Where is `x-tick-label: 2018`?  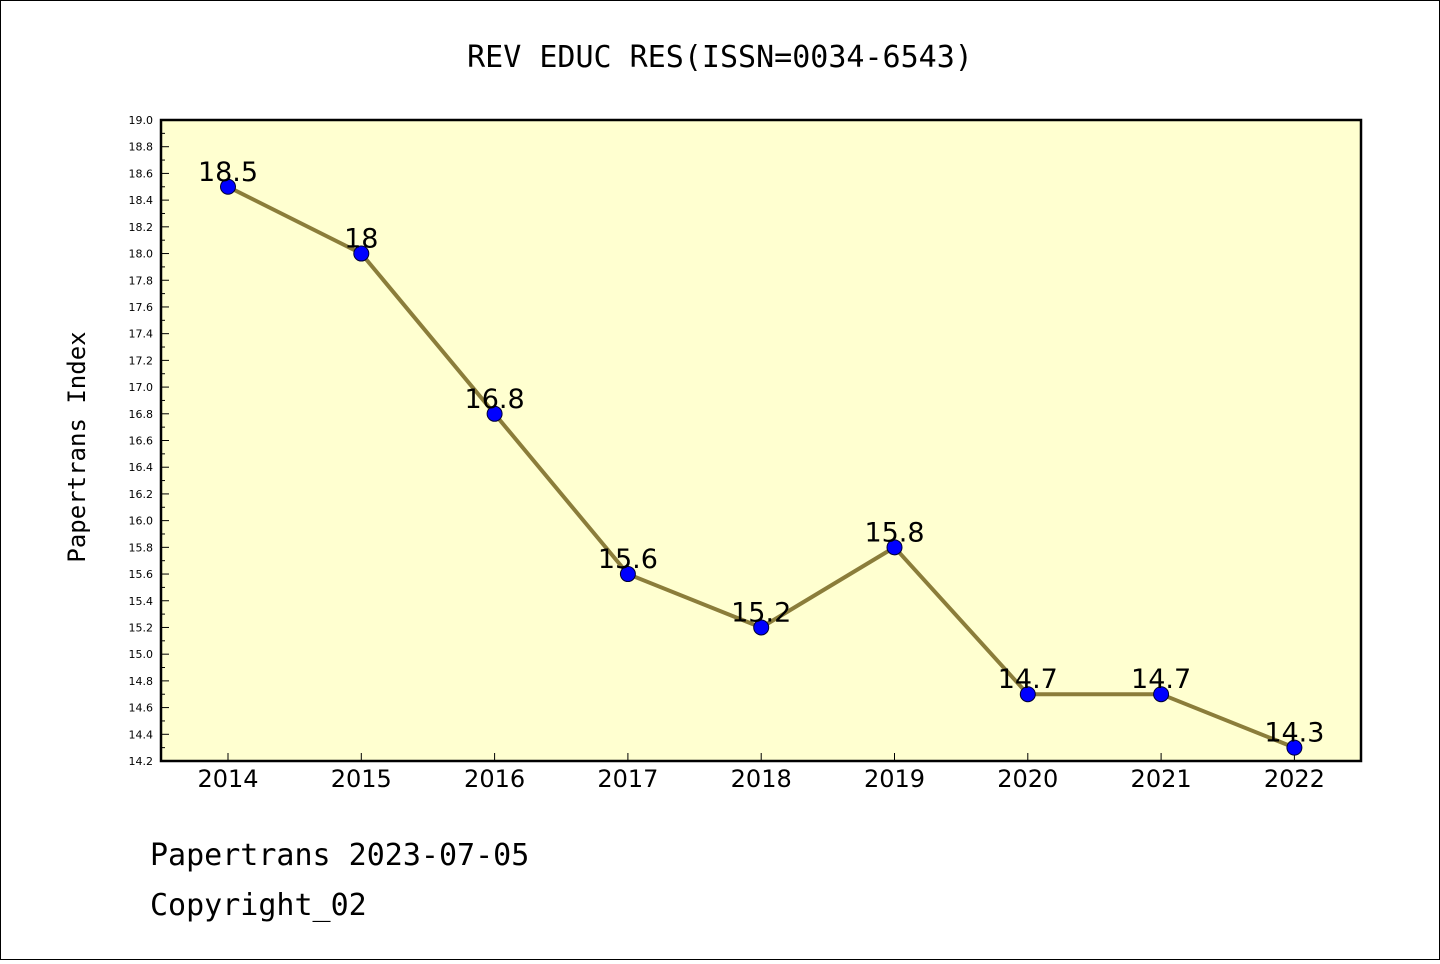
x-tick-label: 2018 is located at coordinates (761, 779).